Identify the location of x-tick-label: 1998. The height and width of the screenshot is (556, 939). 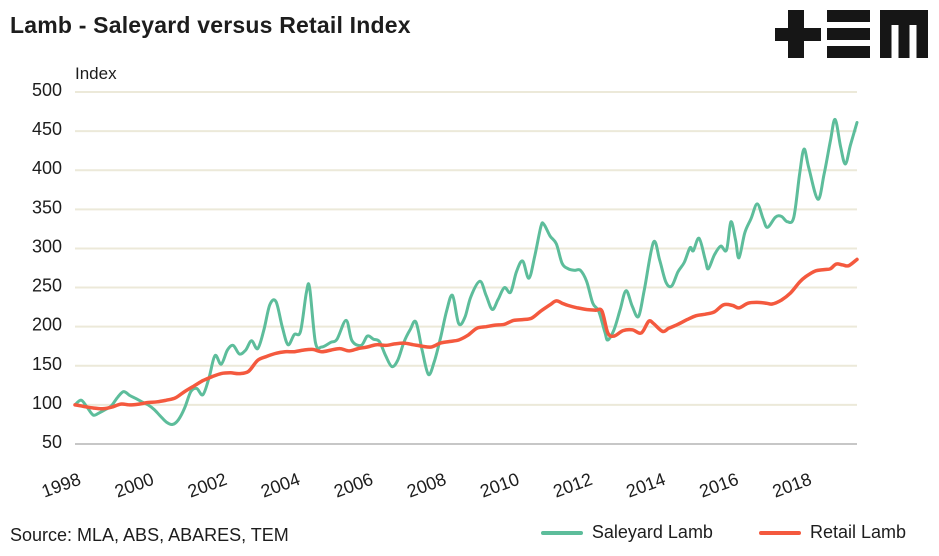
(61, 485).